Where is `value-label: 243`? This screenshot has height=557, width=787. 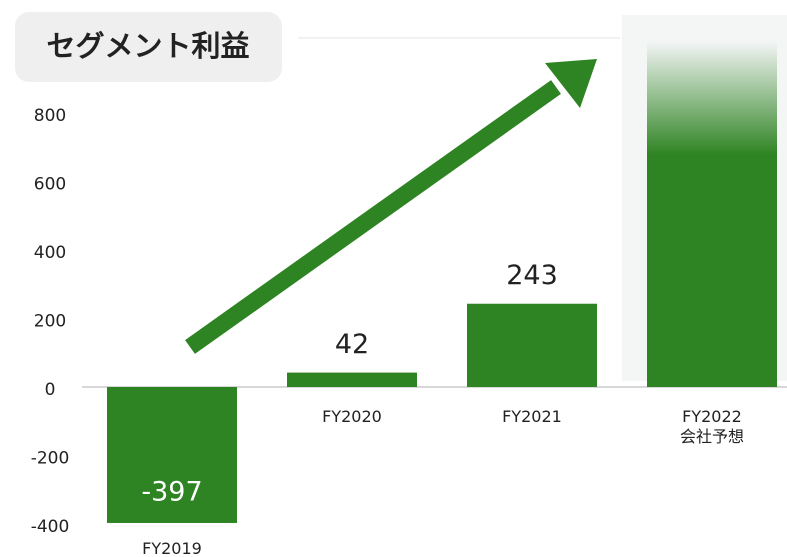
value-label: 243 is located at coordinates (532, 275).